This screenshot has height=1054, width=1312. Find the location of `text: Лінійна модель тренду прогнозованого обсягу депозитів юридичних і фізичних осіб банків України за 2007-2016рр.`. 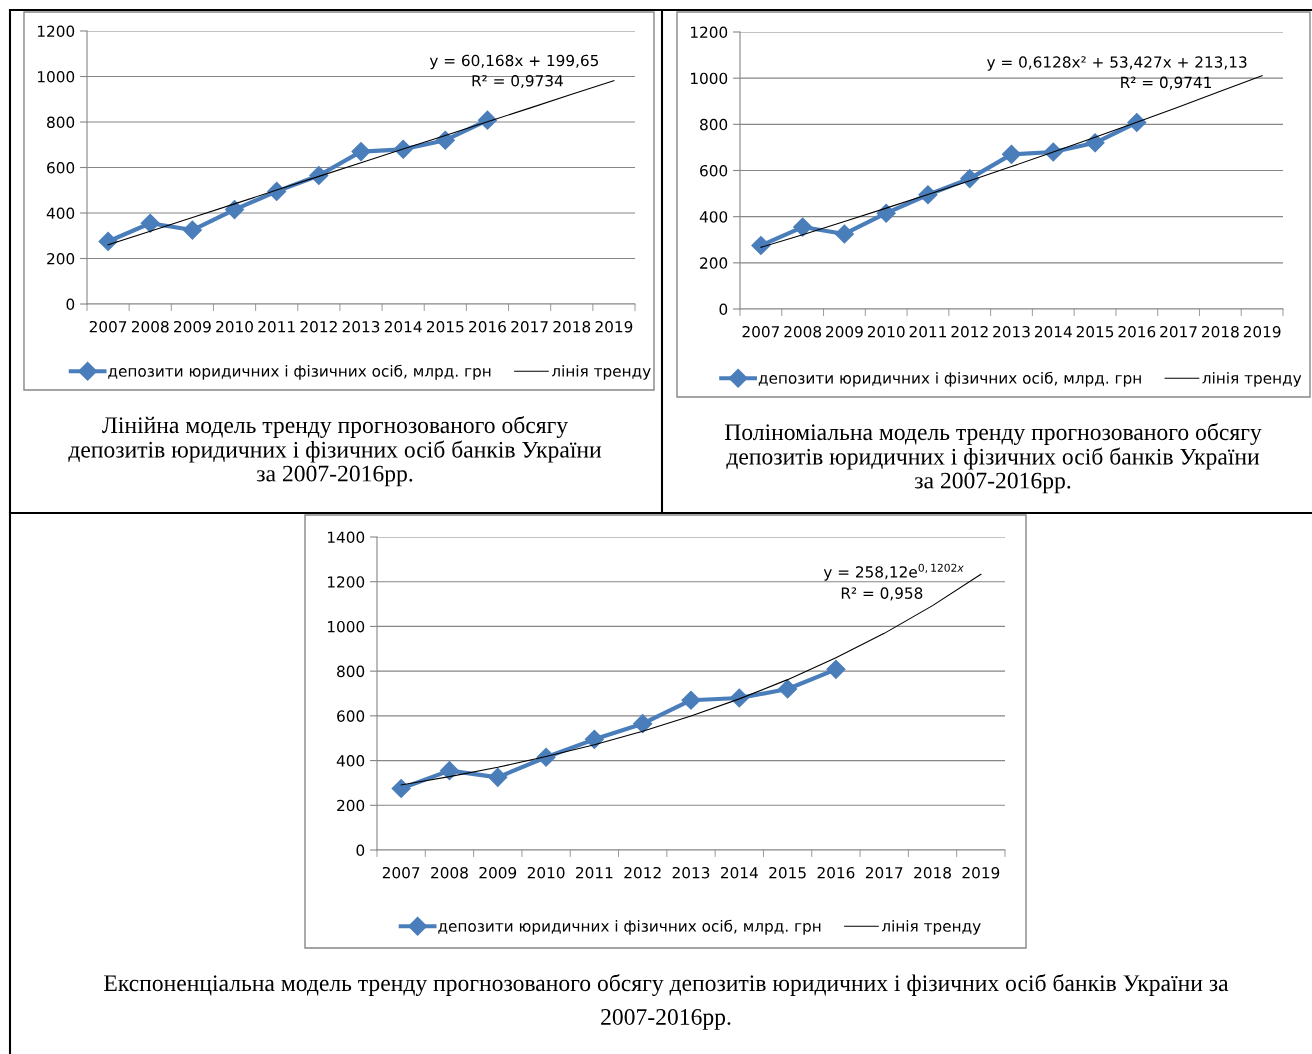

text: Лінійна модель тренду прогнозованого обсягу депозитів юридичних і фізичних осіб банків України за 2007-2016рр. is located at coordinates (335, 451).